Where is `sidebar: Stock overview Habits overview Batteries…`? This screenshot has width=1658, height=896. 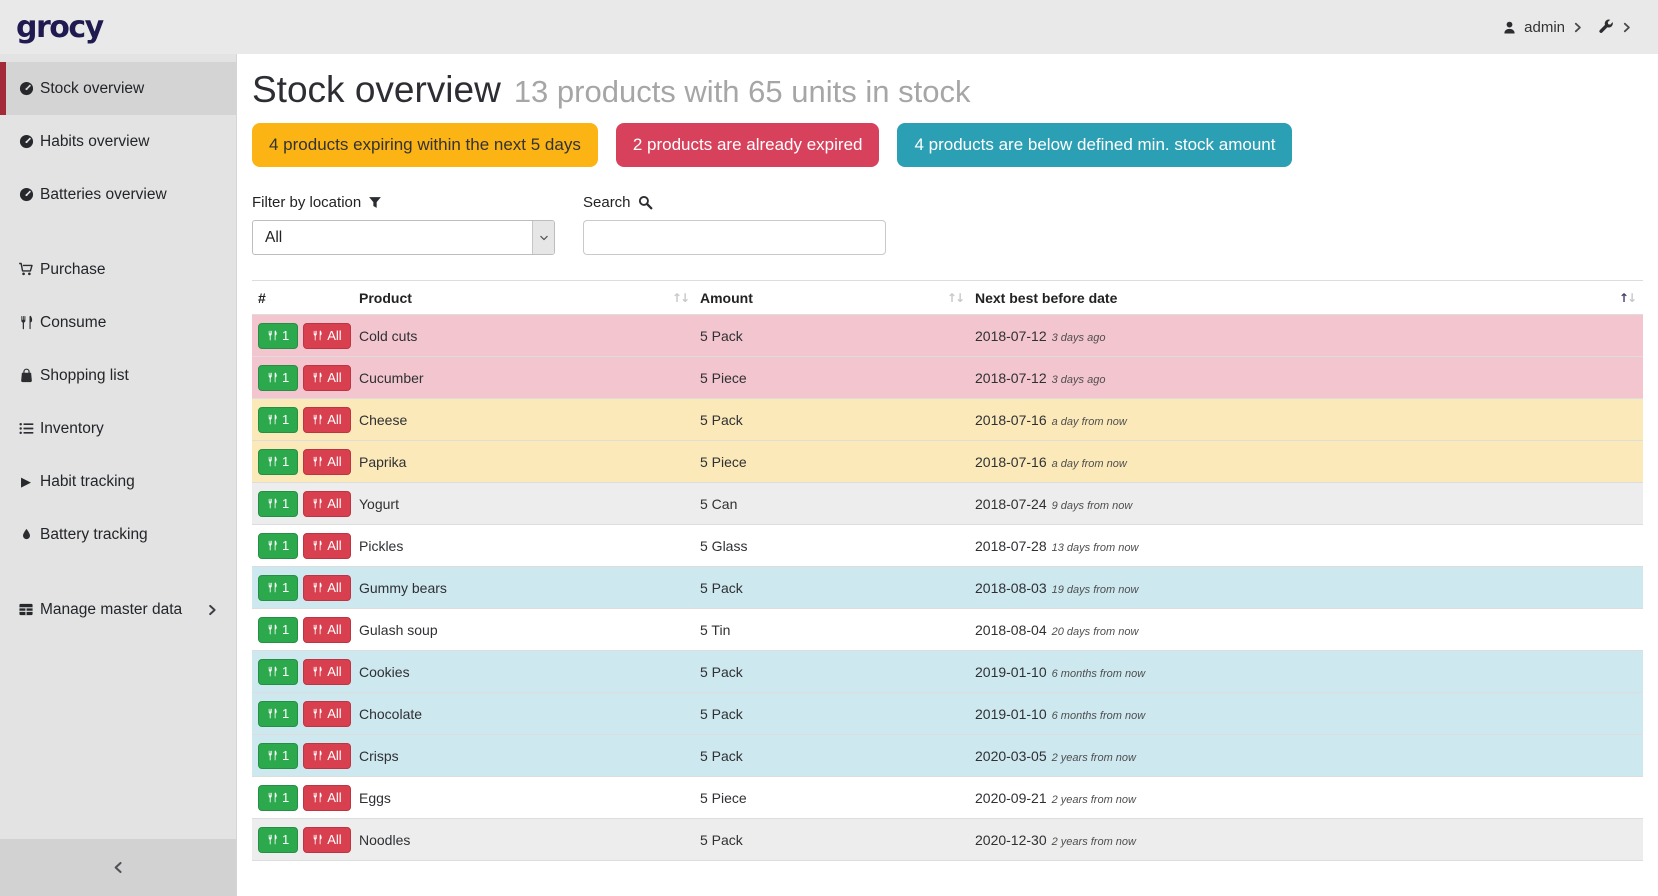
sidebar: Stock overview Habits overview Batteries… is located at coordinates (118, 475).